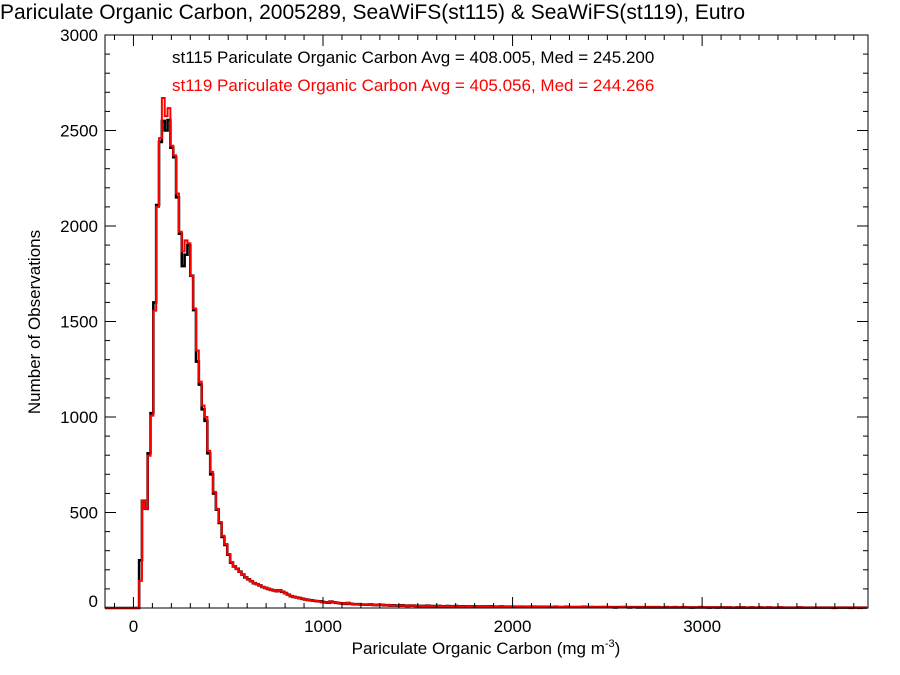  Describe the element at coordinates (618, 648) in the screenshot. I see `x-axis-title-end: )` at that location.